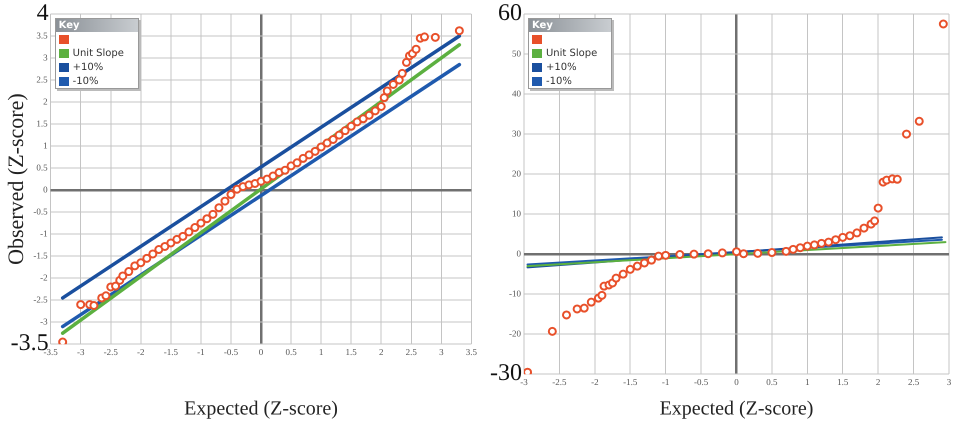 The image size is (957, 429). What do you see at coordinates (15, 179) in the screenshot?
I see `y-axis-title: Observed (Z-score)` at bounding box center [15, 179].